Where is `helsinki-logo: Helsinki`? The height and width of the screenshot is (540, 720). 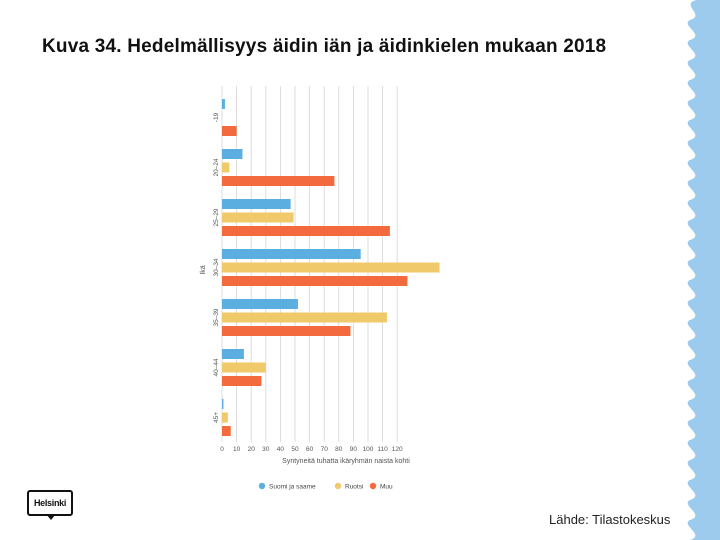
helsinki-logo: Helsinki is located at coordinates (50, 503).